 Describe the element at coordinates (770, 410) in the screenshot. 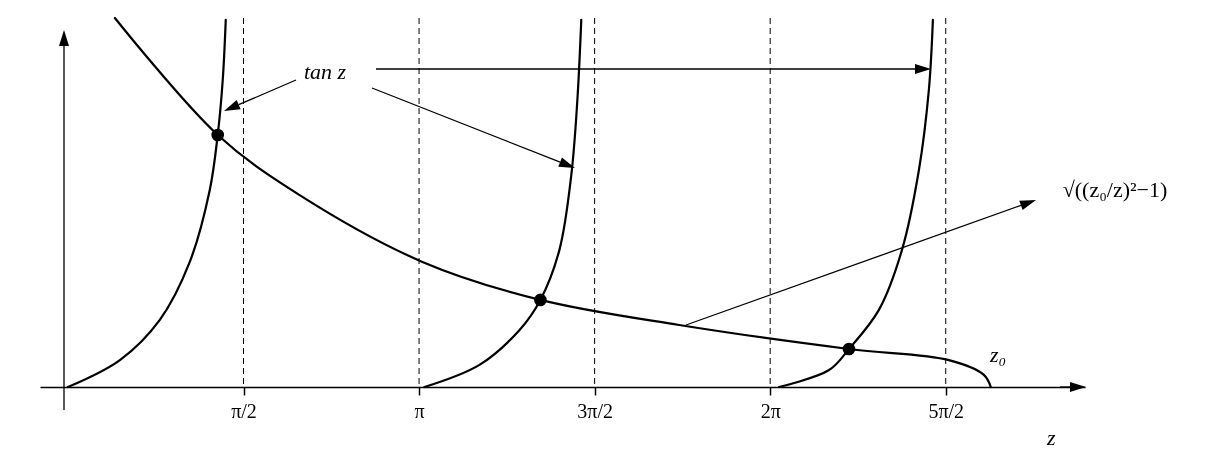

I see `x-tick-label: 2π` at that location.